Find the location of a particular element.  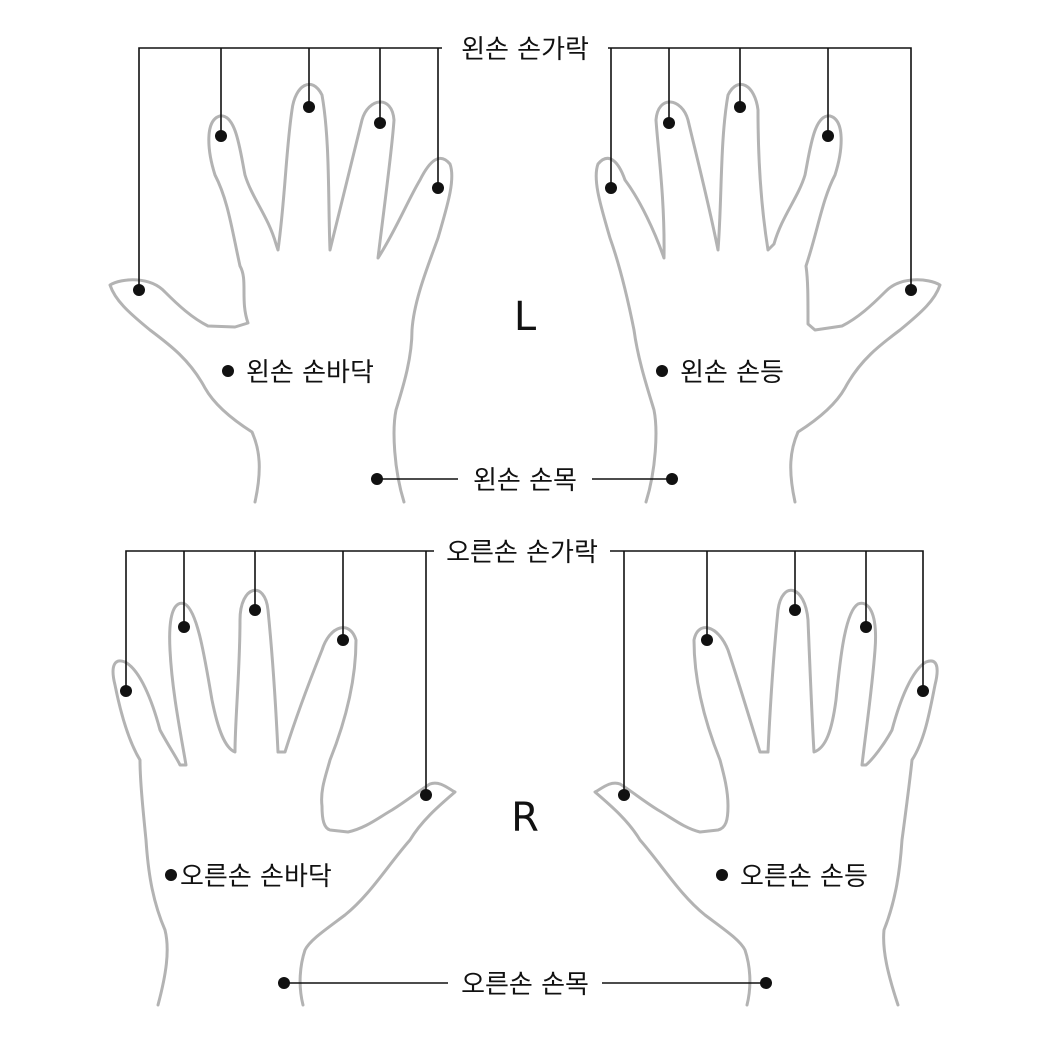

right-fingers-label: 오른손 손가락 is located at coordinates (522, 553).